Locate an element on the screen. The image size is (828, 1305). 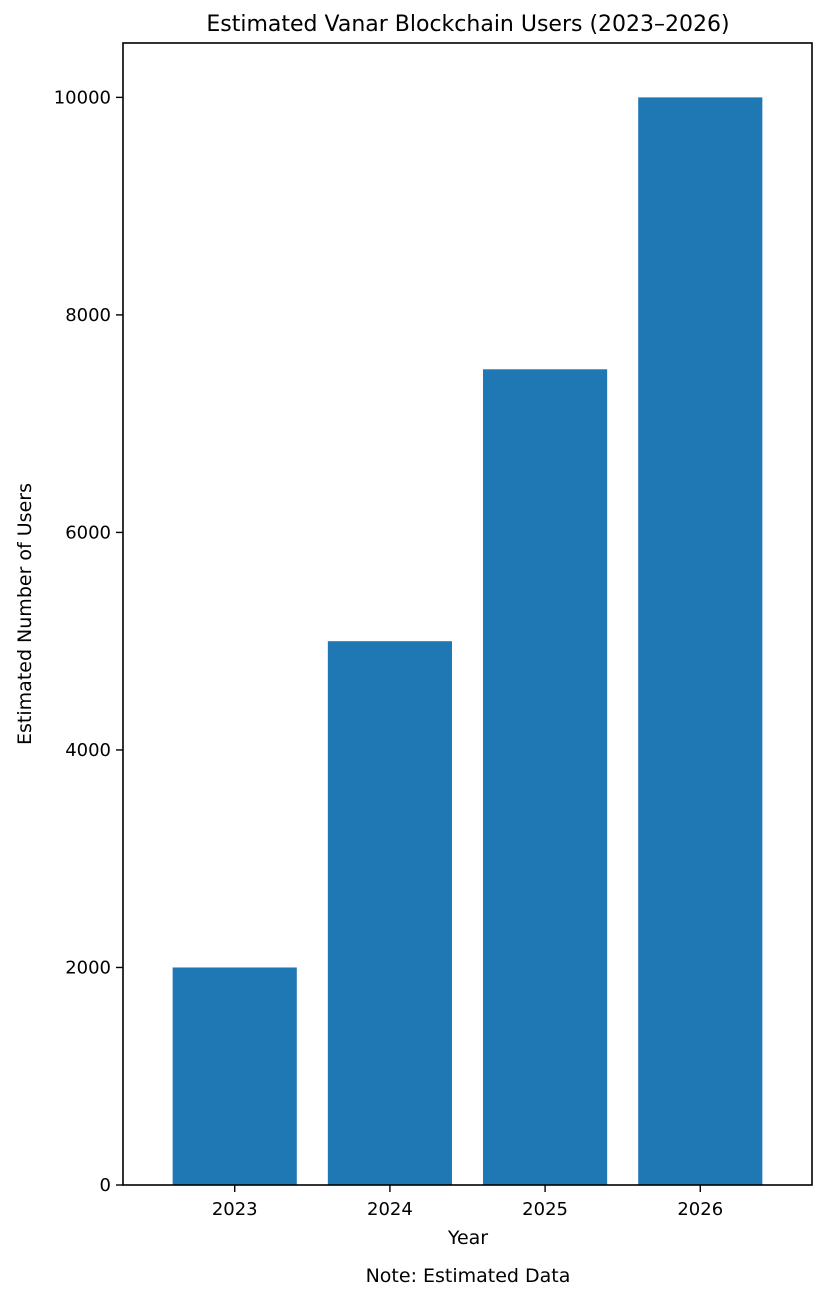
y-tick-label: 6000 is located at coordinates (88, 532).